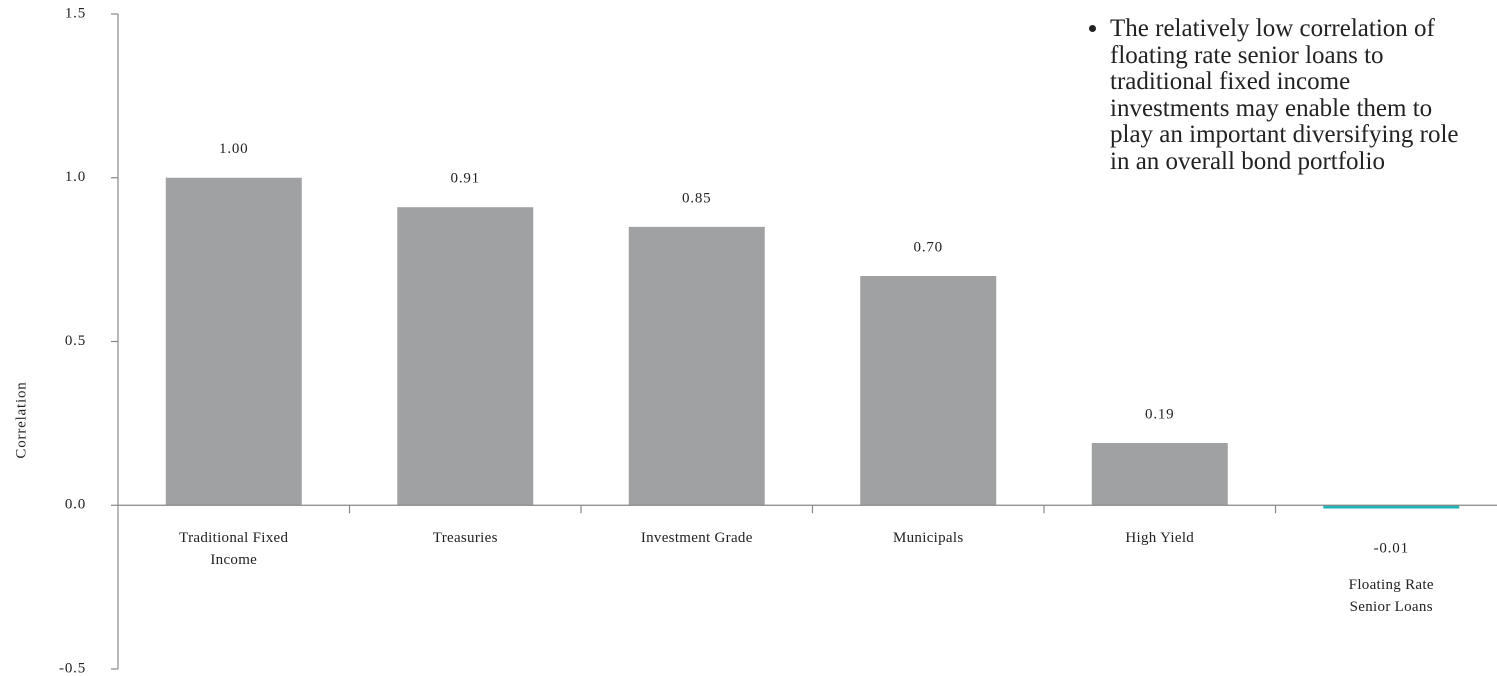 This screenshot has width=1497, height=676. What do you see at coordinates (696, 198) in the screenshot?
I see `value-label: 0.85` at bounding box center [696, 198].